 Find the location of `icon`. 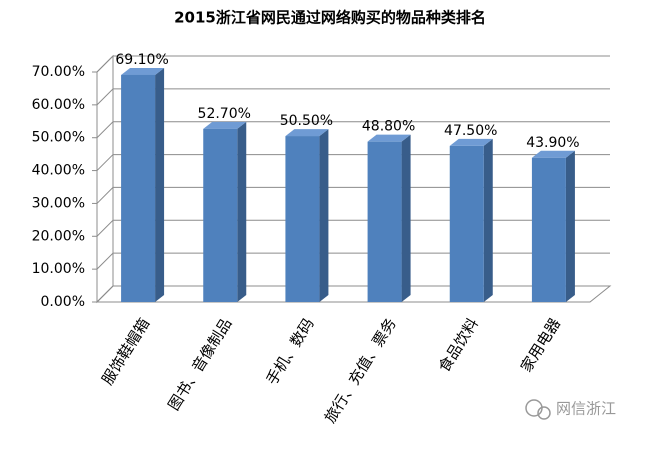

icon is located at coordinates (544, 413).